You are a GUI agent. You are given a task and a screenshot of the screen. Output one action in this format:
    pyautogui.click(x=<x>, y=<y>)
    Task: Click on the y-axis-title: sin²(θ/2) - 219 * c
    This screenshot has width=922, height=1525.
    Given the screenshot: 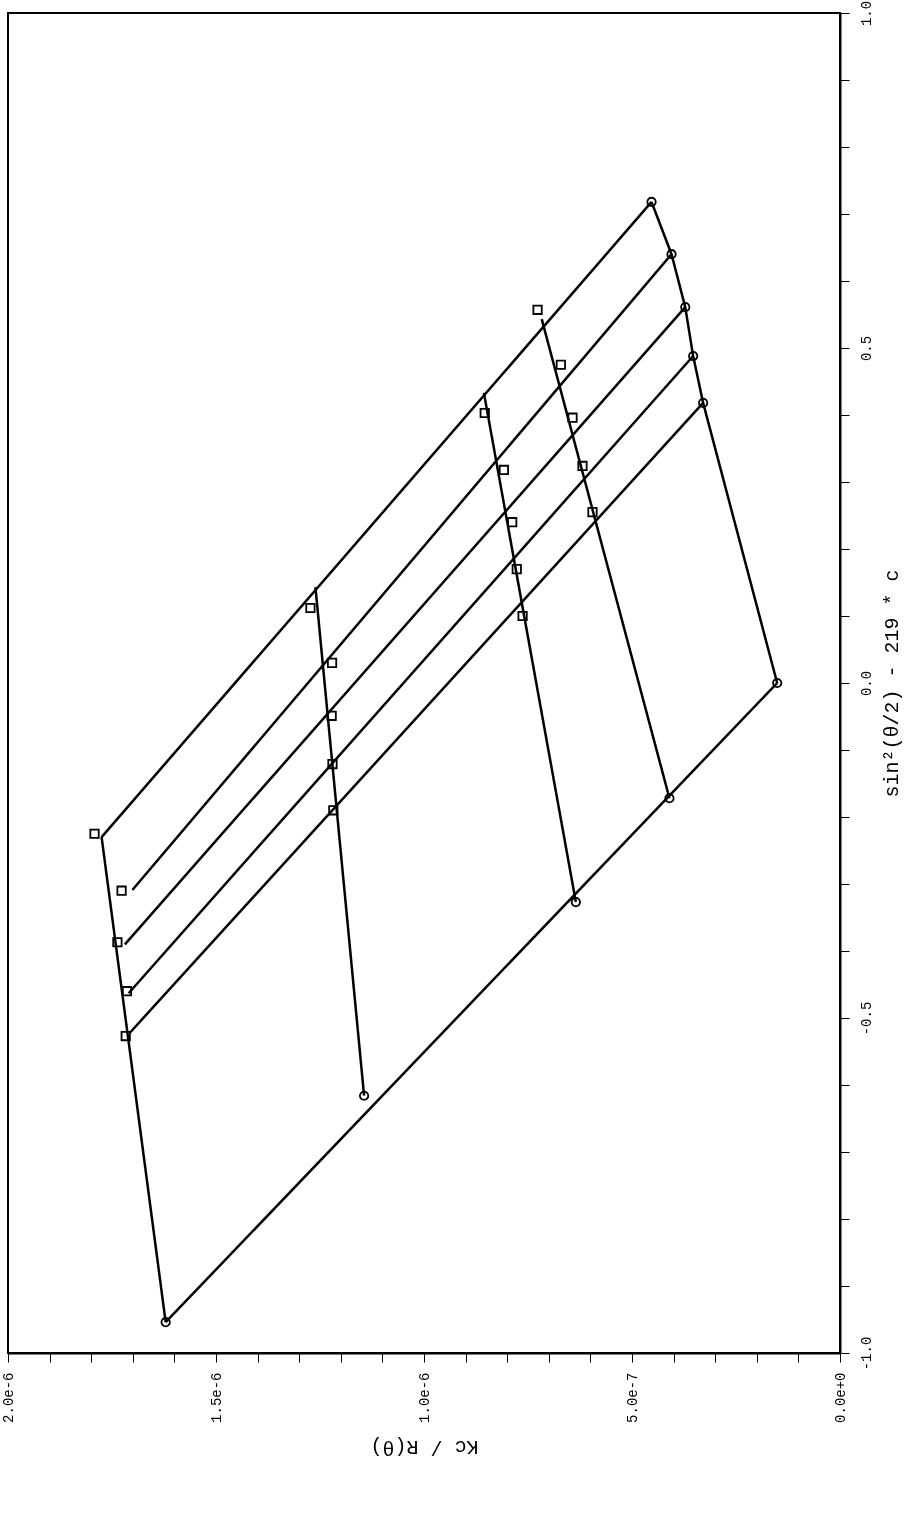 What is the action you would take?
    pyautogui.click(x=892, y=683)
    